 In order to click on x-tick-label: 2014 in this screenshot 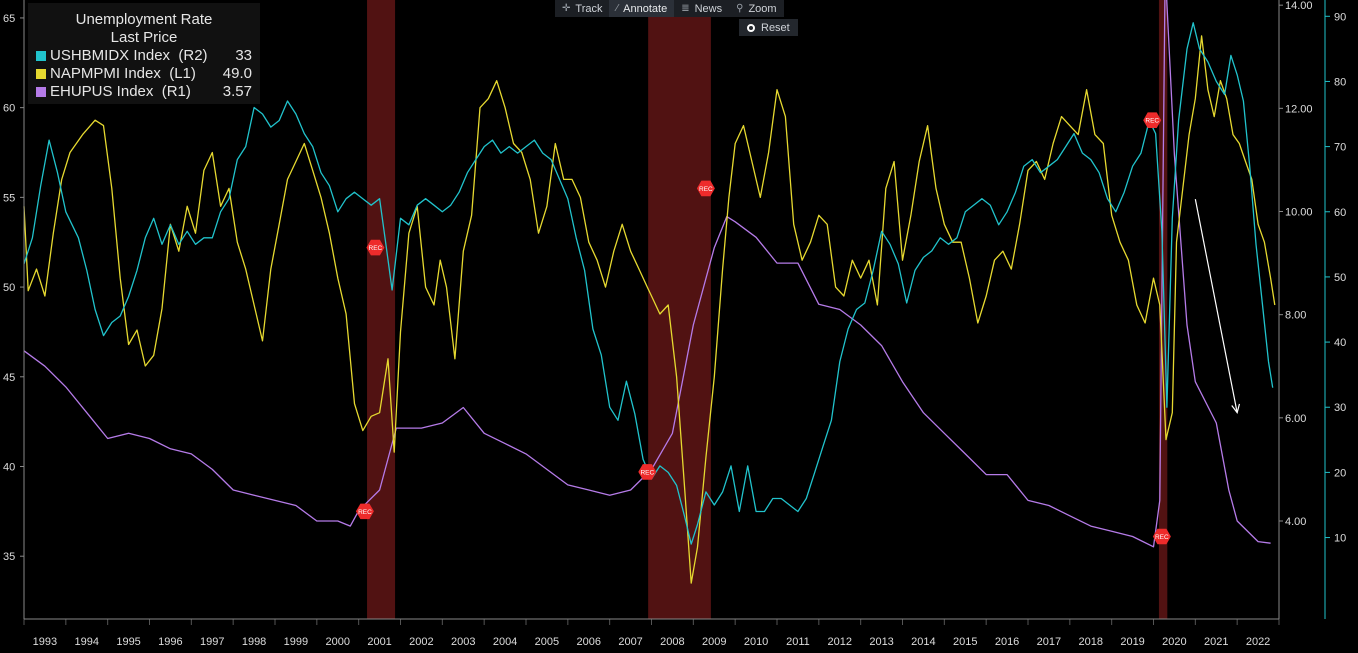, I will do `click(923, 642)`.